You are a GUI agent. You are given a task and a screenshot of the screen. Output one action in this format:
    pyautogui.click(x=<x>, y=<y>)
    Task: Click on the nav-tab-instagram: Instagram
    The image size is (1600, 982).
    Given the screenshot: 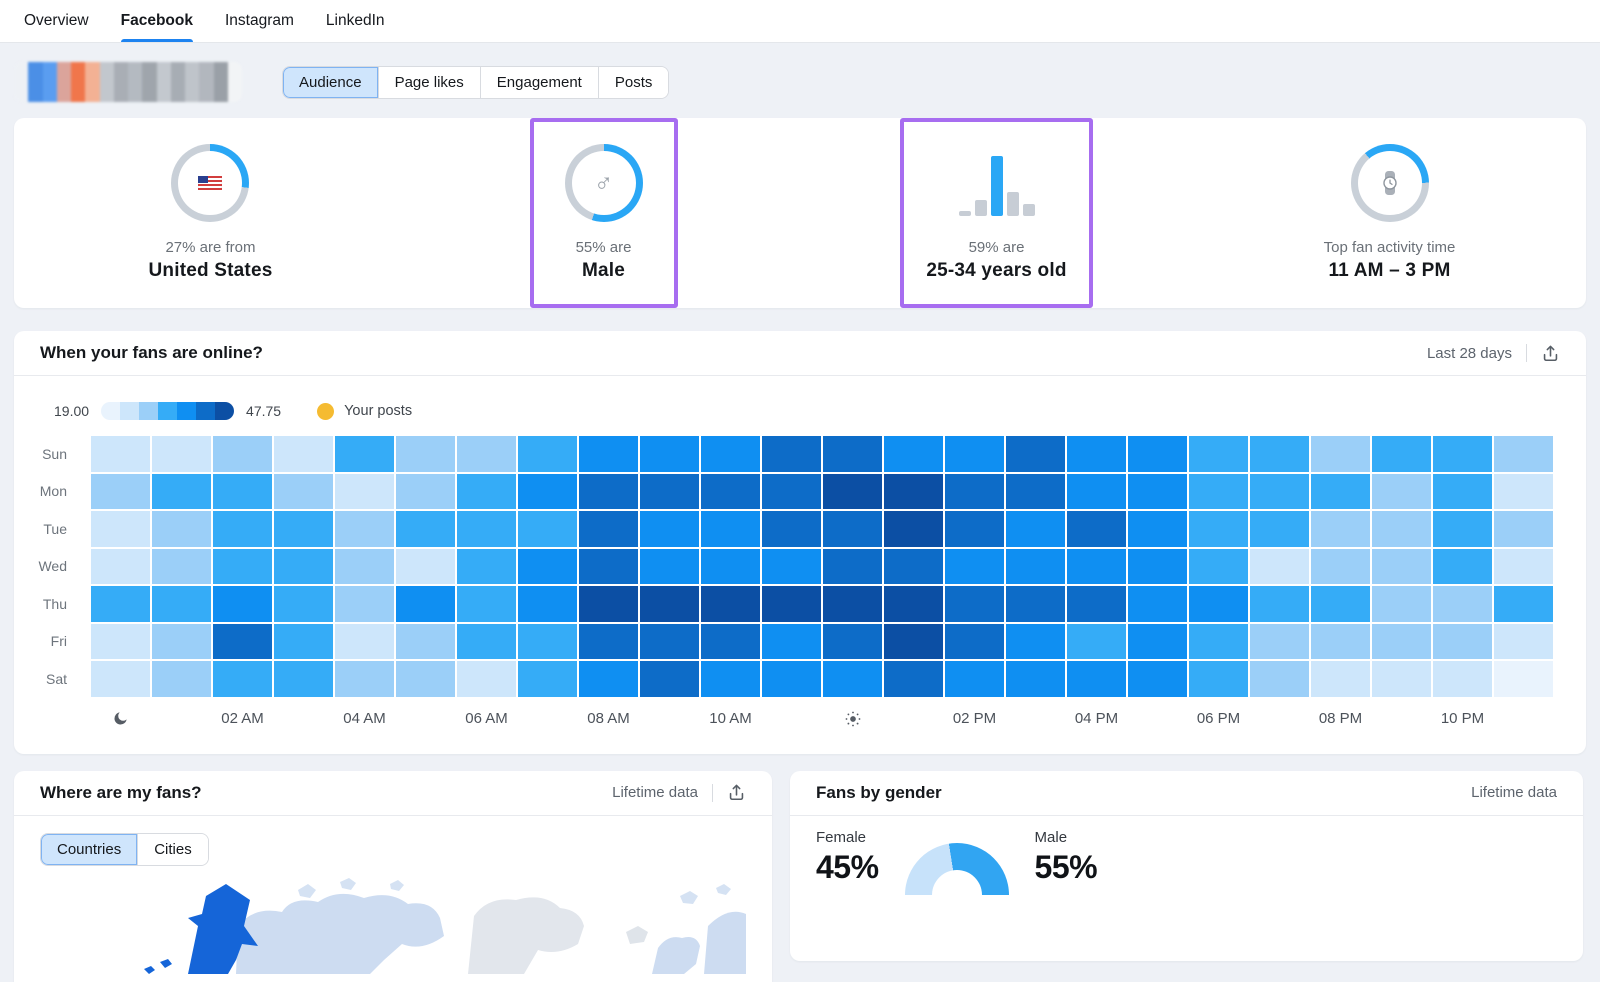 What is the action you would take?
    pyautogui.click(x=259, y=20)
    